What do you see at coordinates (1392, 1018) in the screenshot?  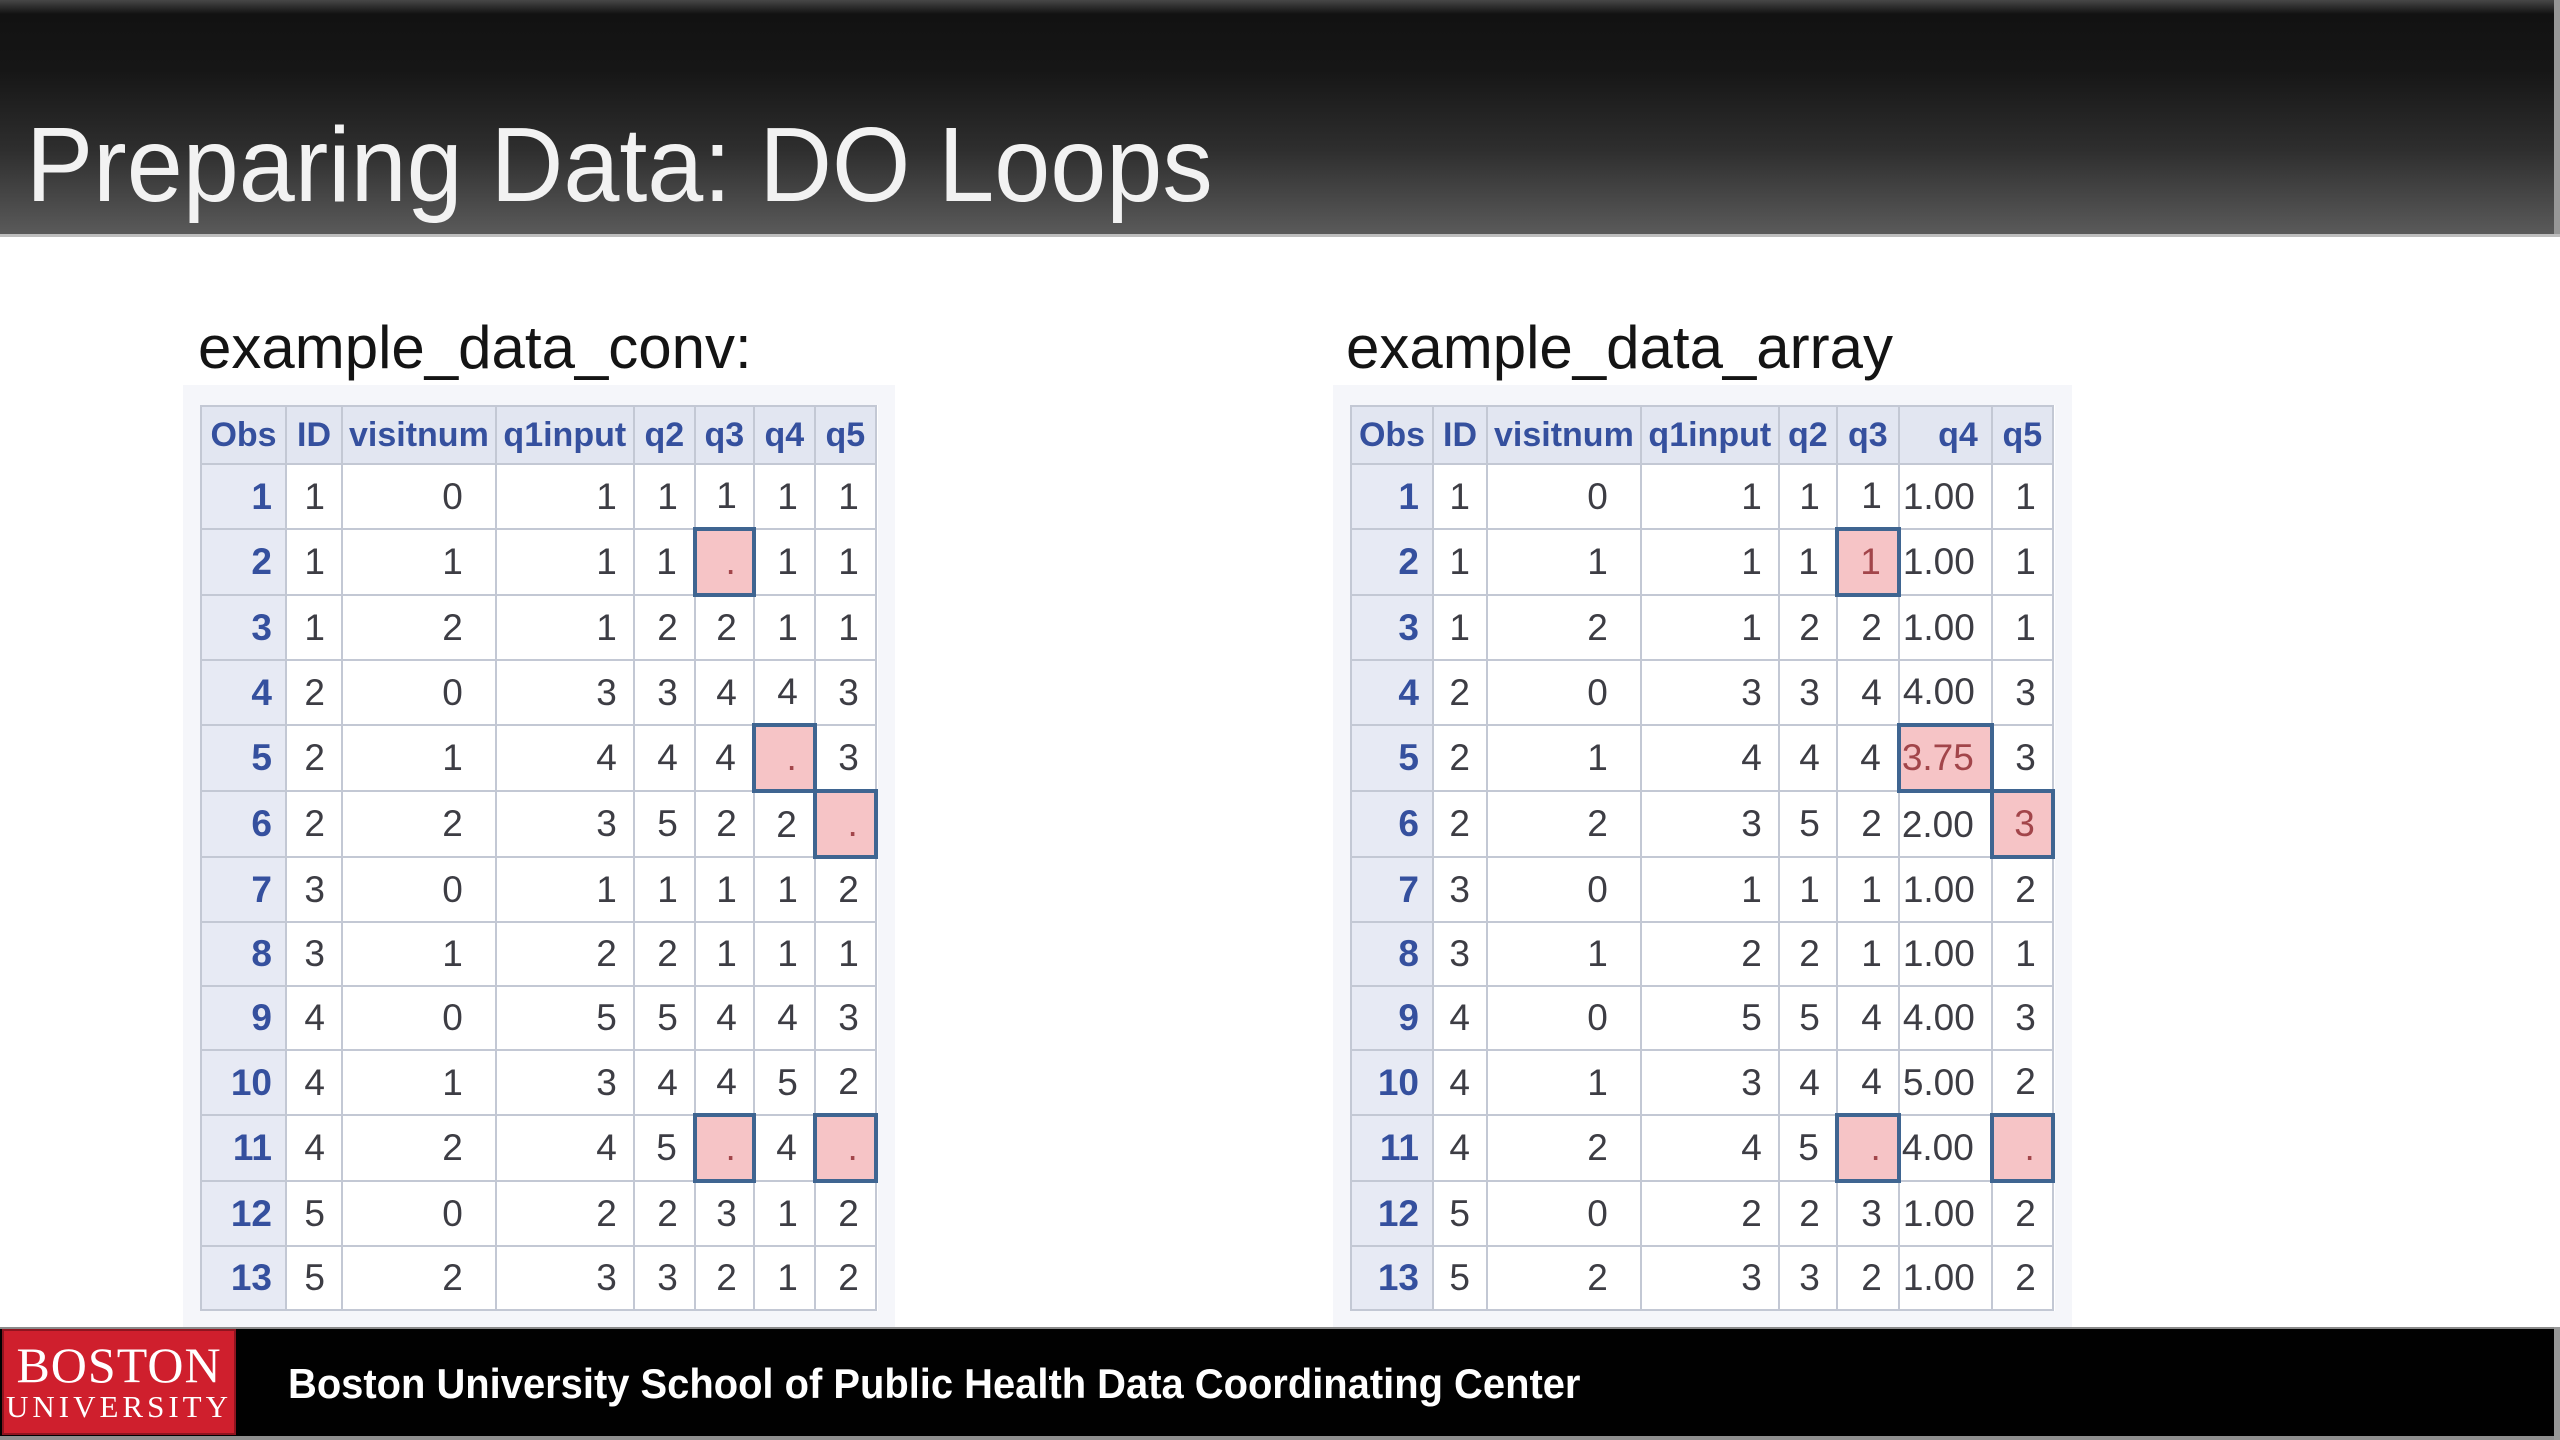 I see `obs-cell: 9` at bounding box center [1392, 1018].